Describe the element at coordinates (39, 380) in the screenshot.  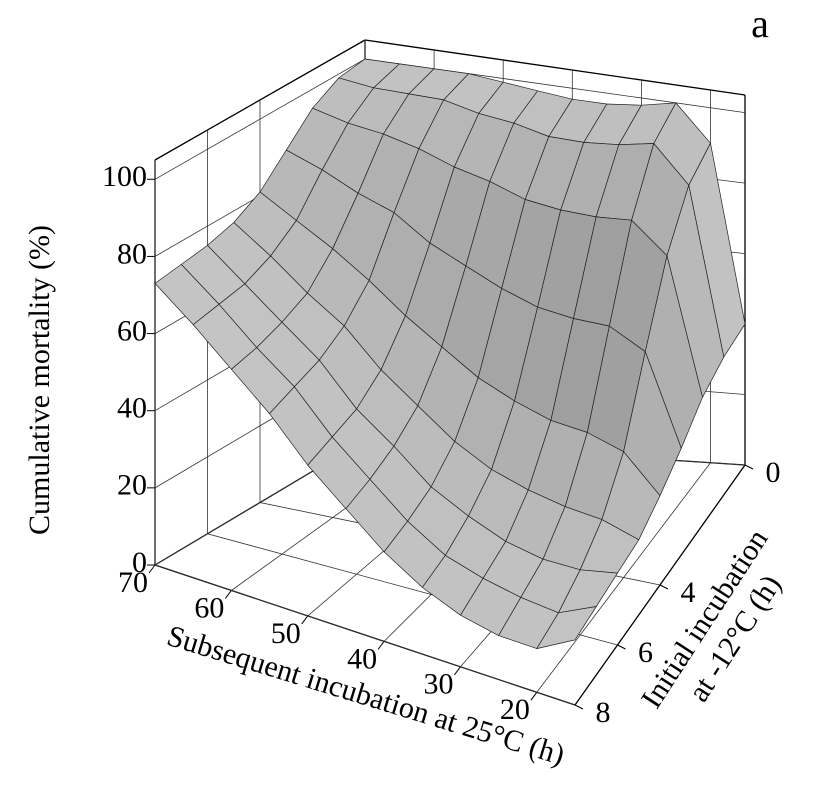
I see `z-axis-label: Cumulative mortality (%)` at that location.